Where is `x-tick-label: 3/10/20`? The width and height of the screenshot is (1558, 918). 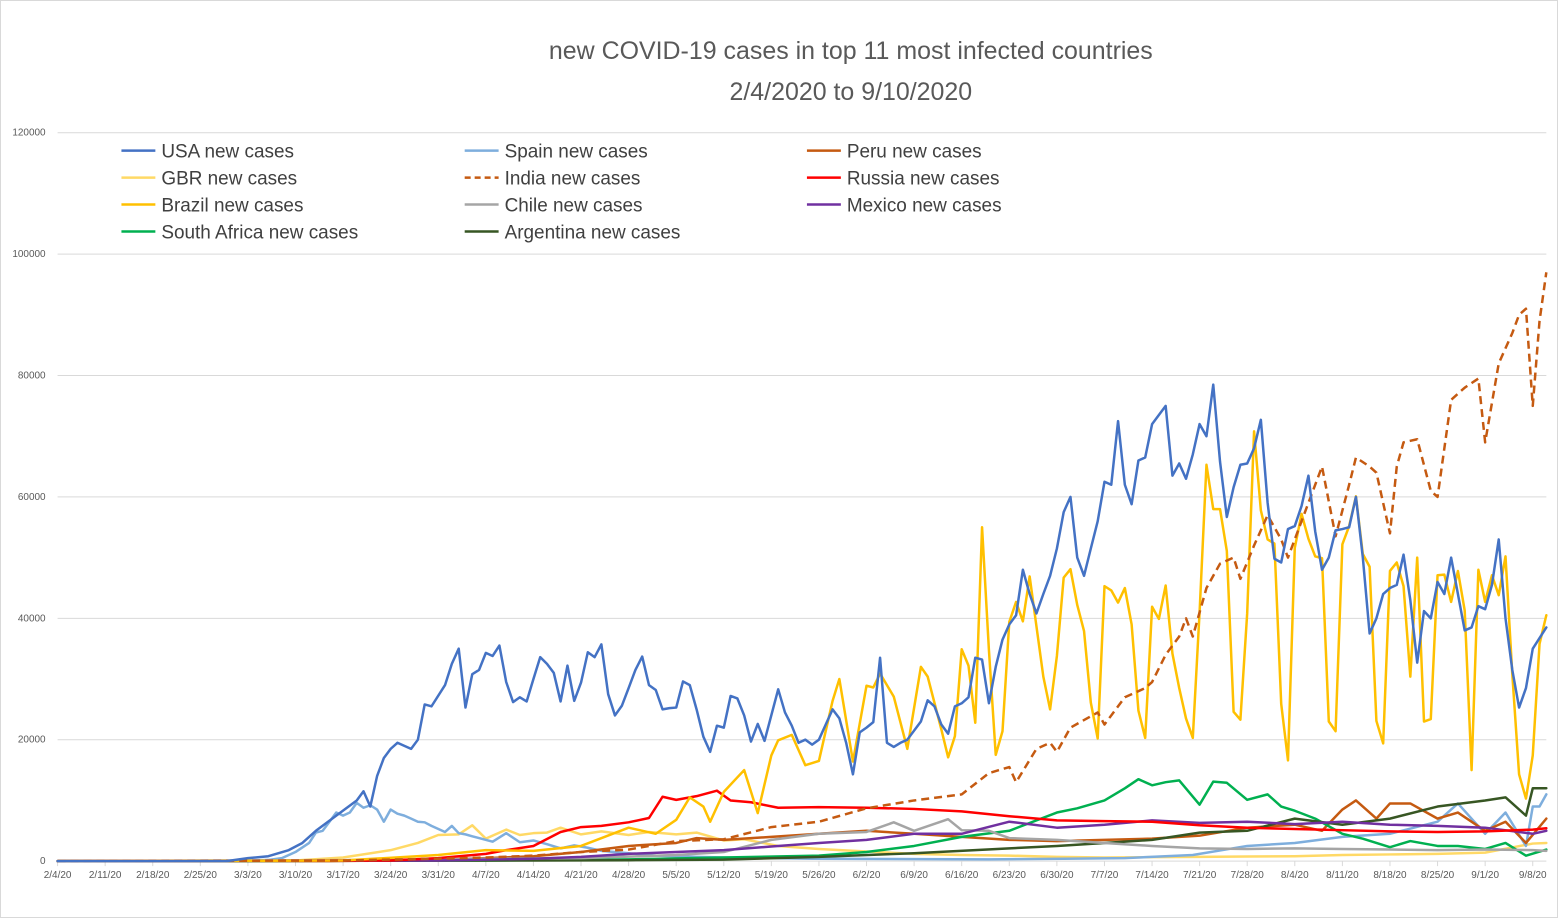 x-tick-label: 3/10/20 is located at coordinates (296, 875).